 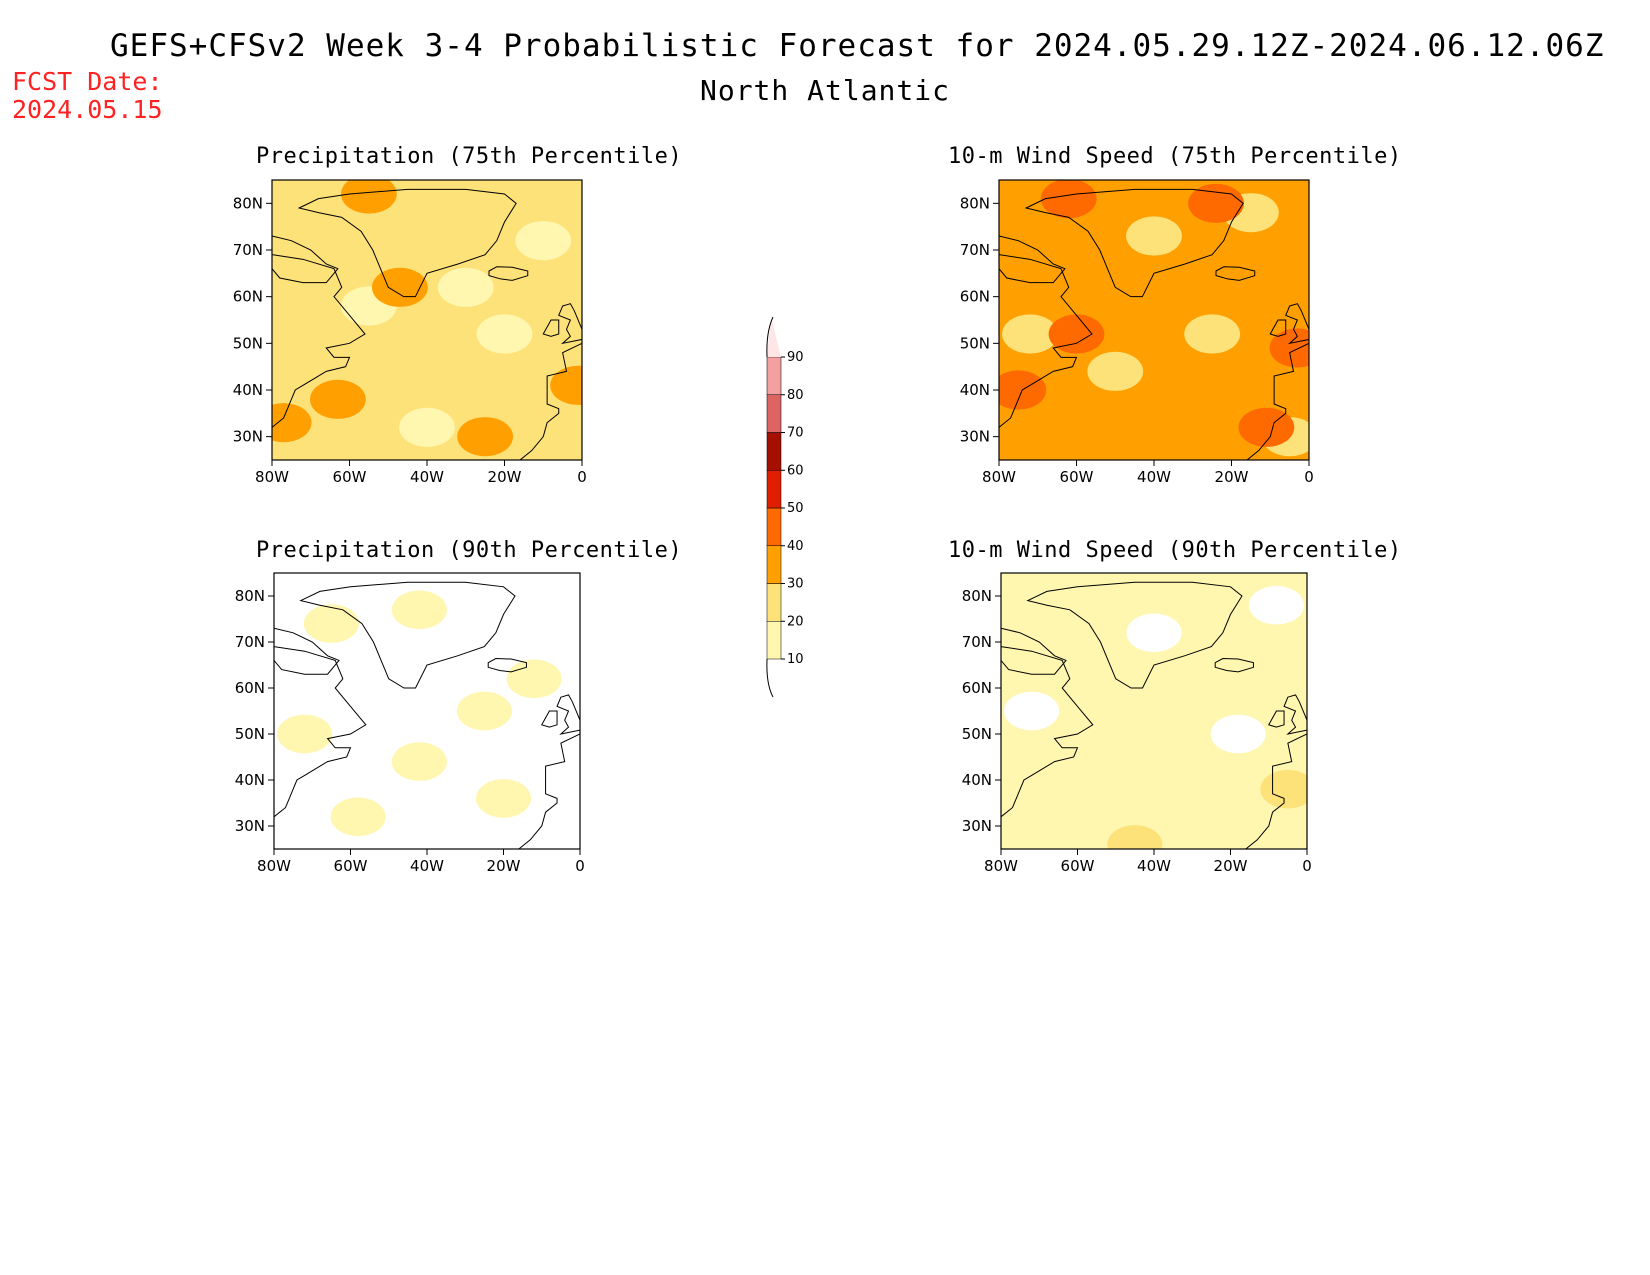 What do you see at coordinates (824, 90) in the screenshot?
I see `region-subtitle: North Atlantic` at bounding box center [824, 90].